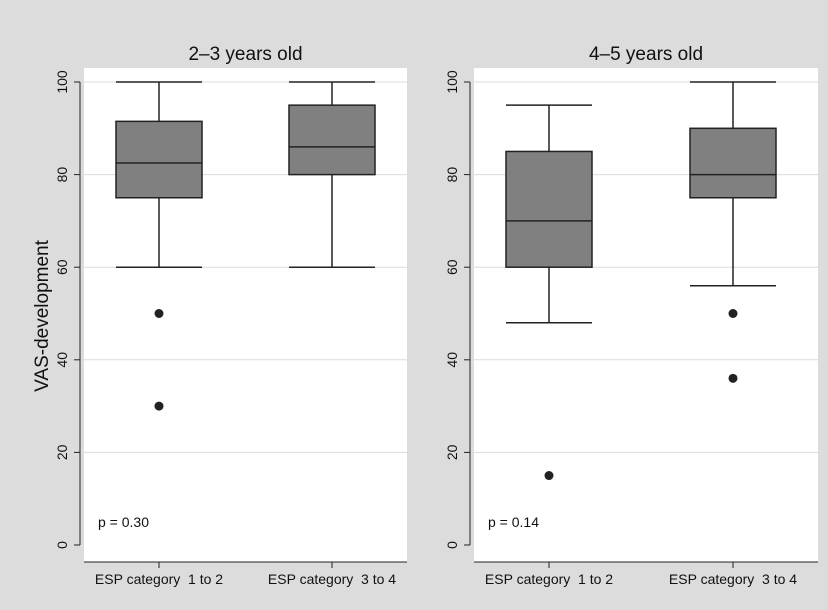 The width and height of the screenshot is (828, 610). I want to click on p-value-annotation: p = 0.14, so click(513, 522).